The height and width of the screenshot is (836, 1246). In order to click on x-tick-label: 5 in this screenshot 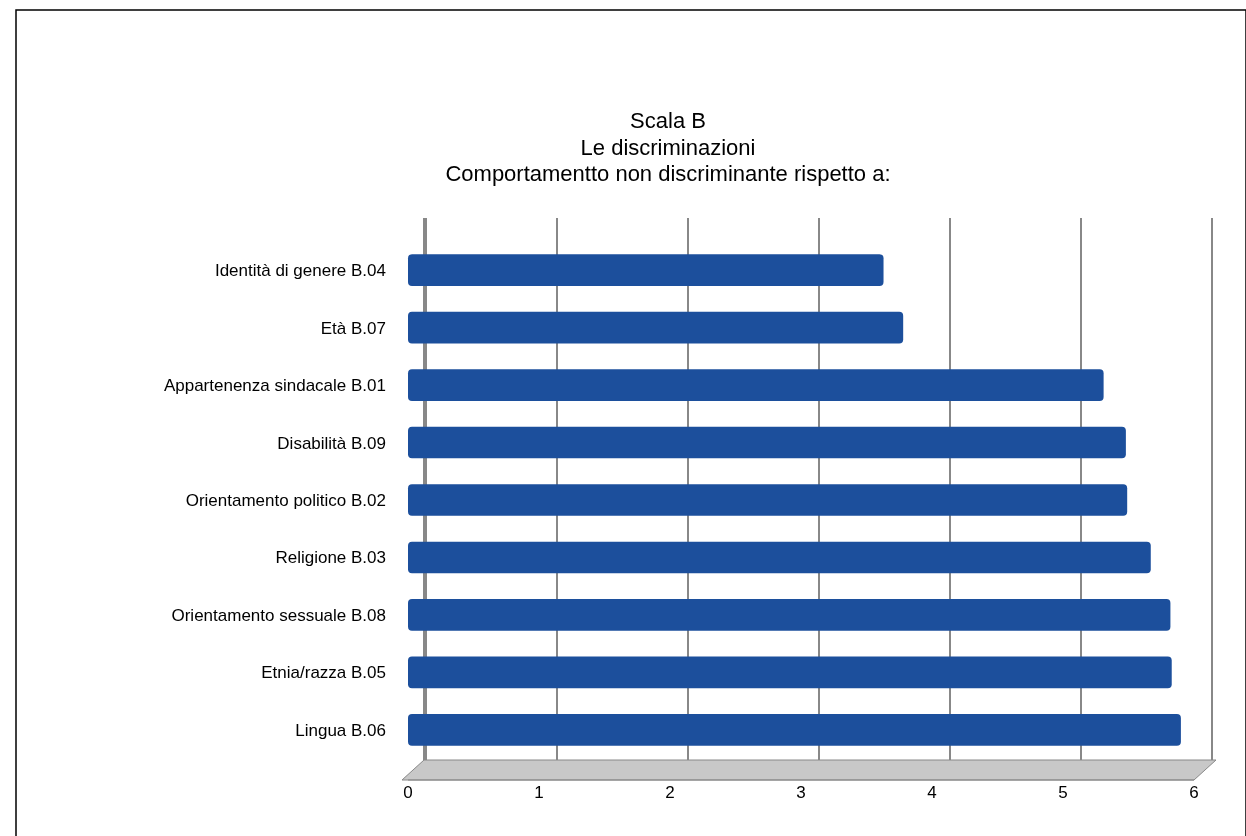, I will do `click(1063, 792)`.